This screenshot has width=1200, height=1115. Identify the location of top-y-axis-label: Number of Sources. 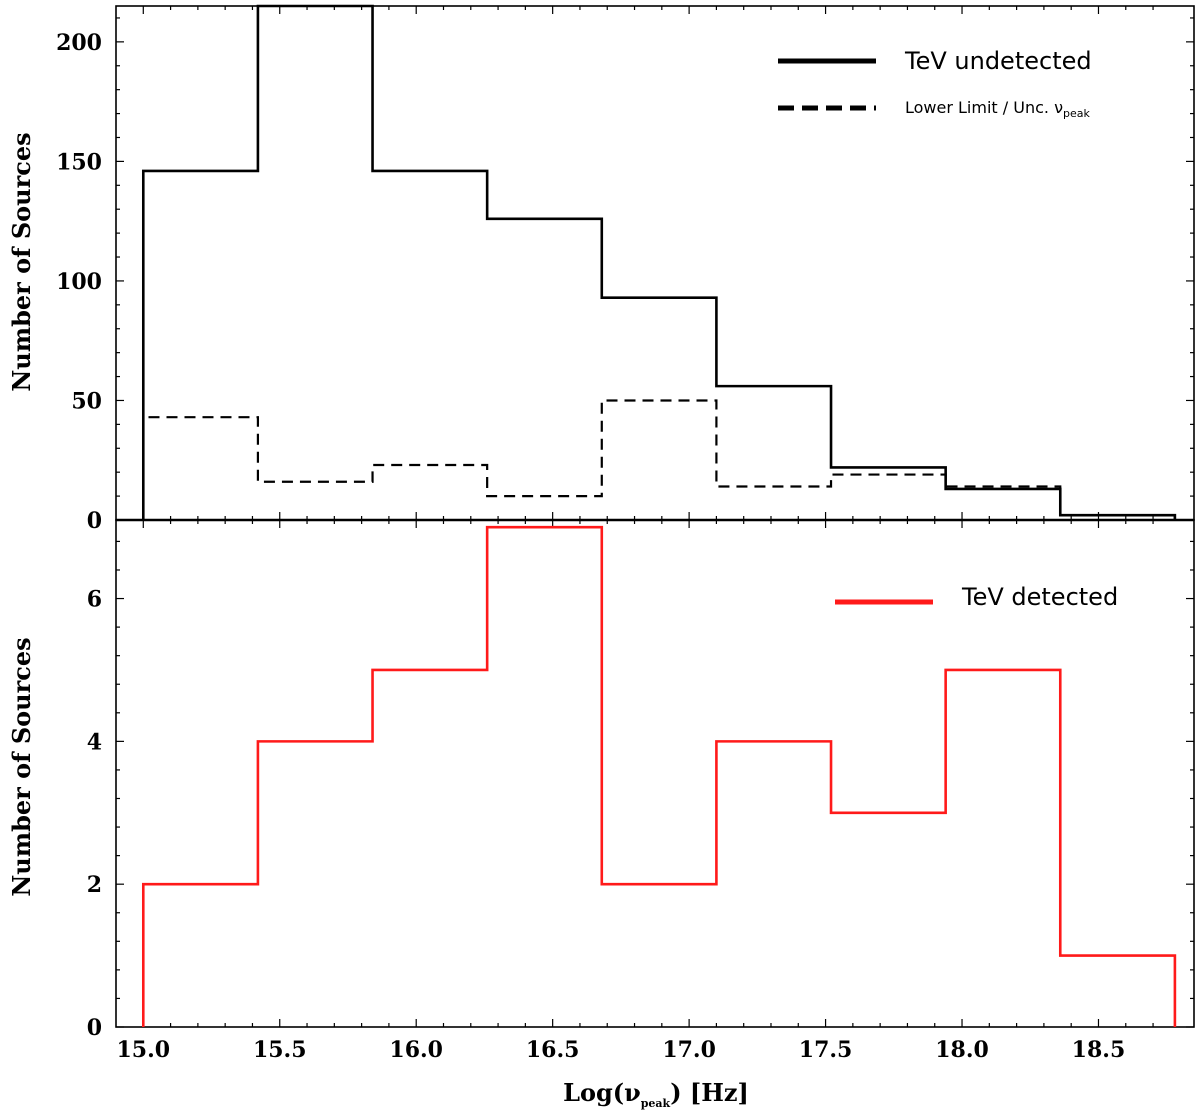
(21, 261).